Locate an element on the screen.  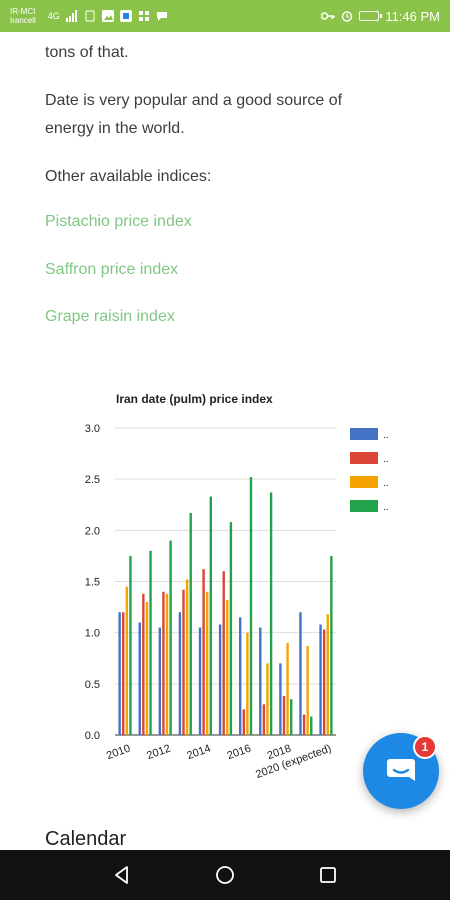
link-saffron-index: Saffron price index is located at coordinates (112, 269).